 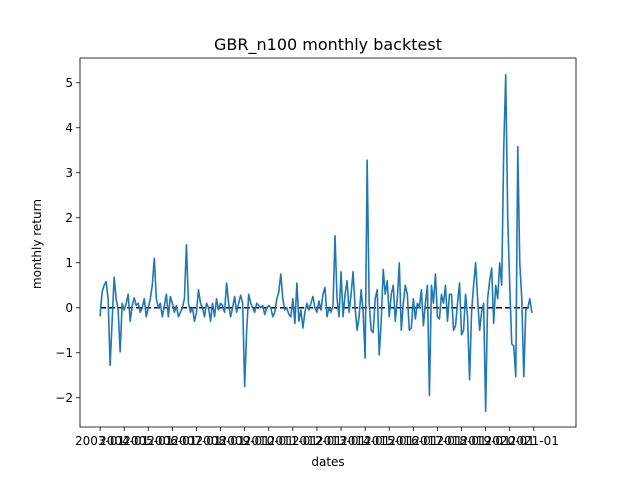 I want to click on y-tick-label: −2, so click(x=64, y=398).